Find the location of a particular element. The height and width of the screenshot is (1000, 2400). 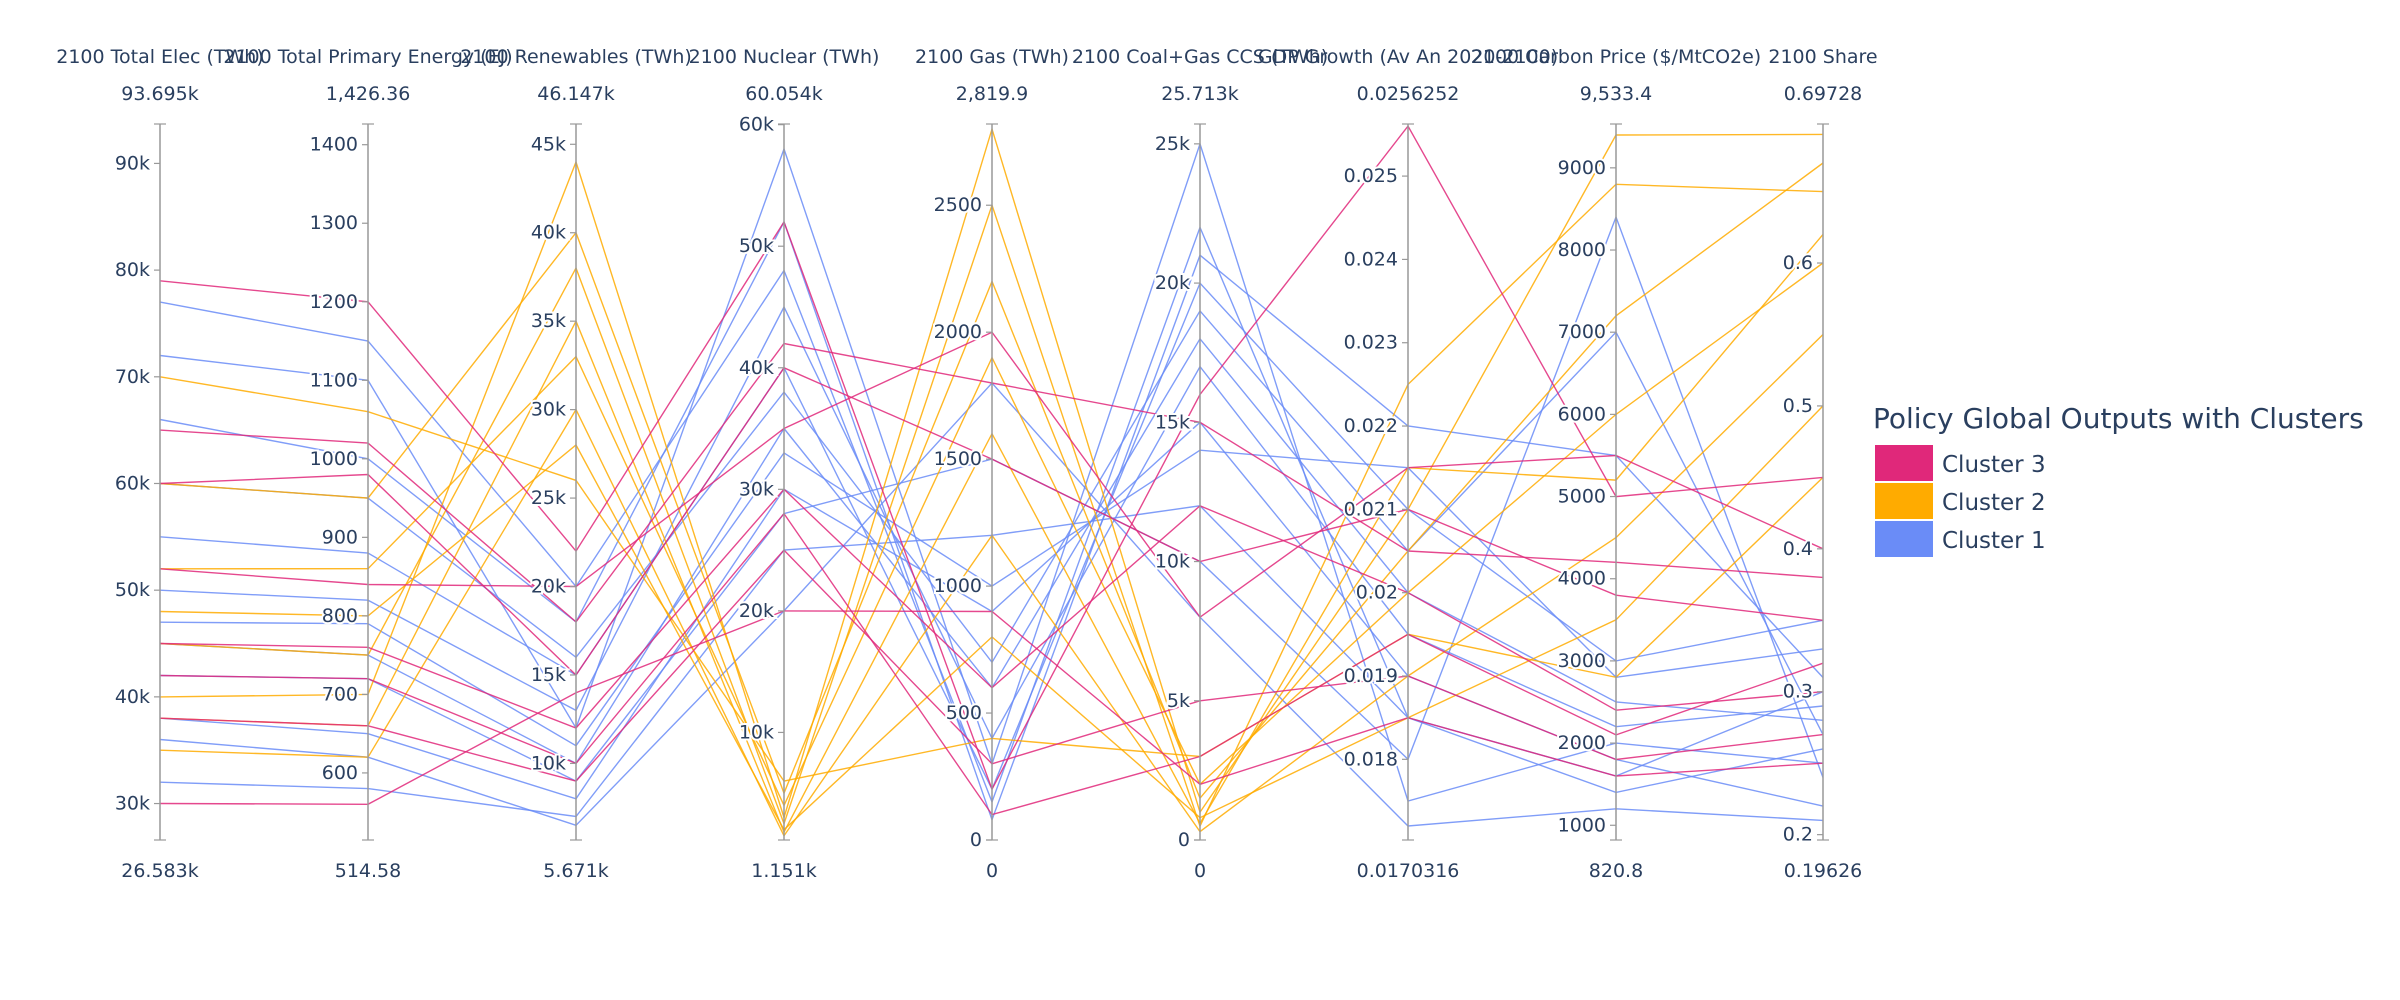

axis-1-tick-label-6: 1200 is located at coordinates (334, 302).